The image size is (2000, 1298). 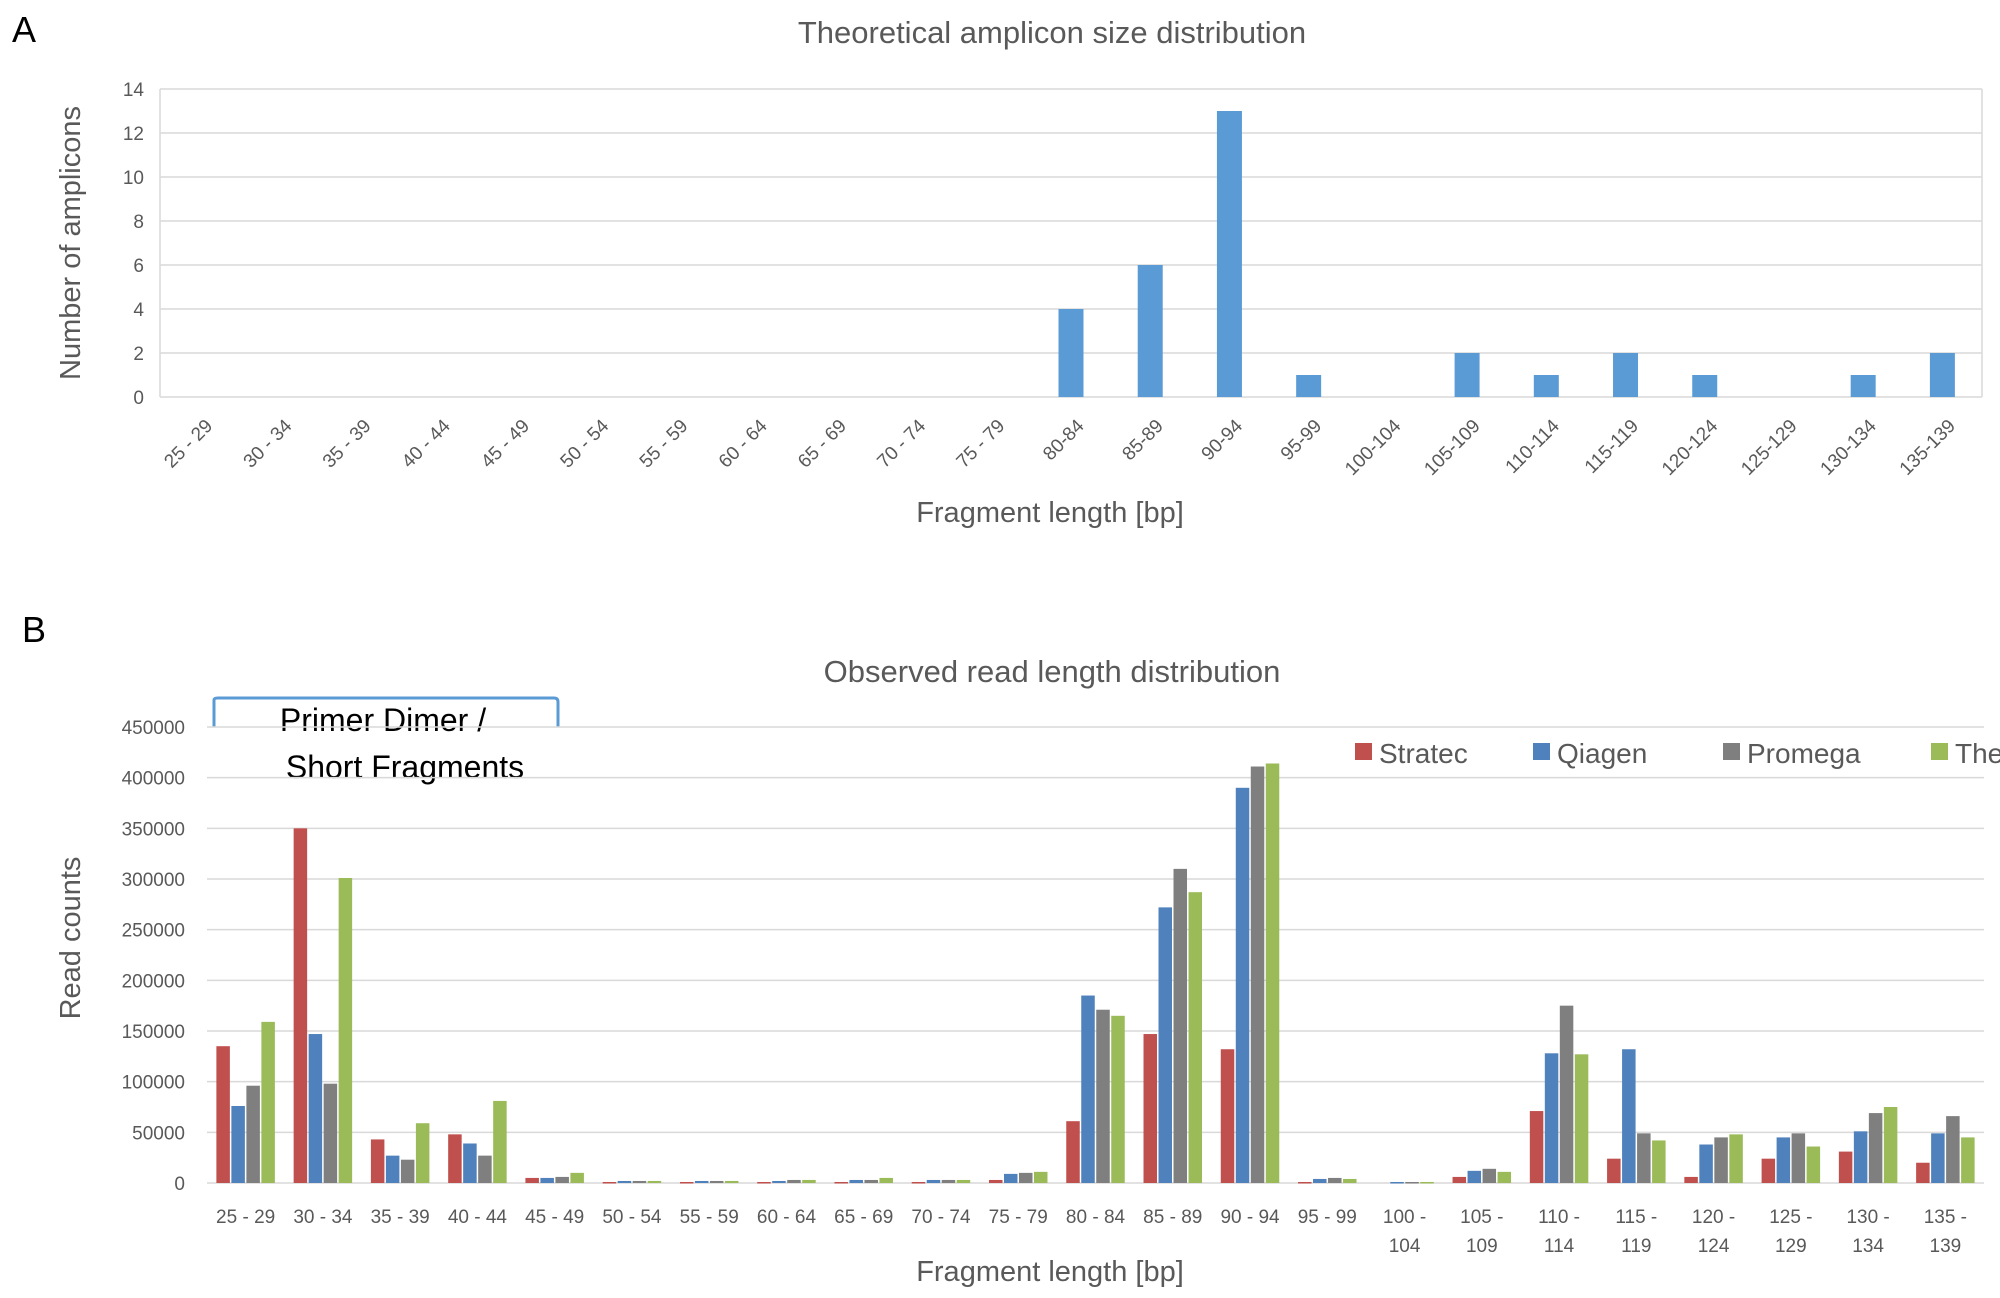 I want to click on x-tick-label: 115-119, so click(x=1612, y=447).